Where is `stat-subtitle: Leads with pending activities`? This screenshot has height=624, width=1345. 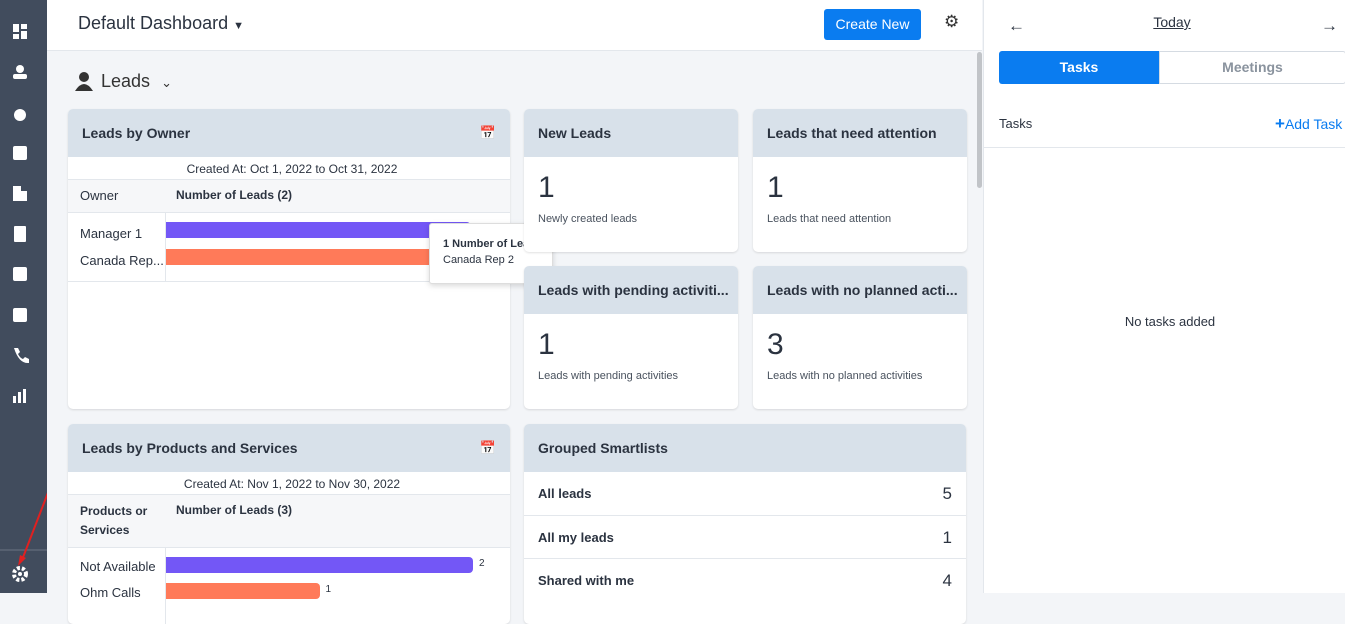 stat-subtitle: Leads with pending activities is located at coordinates (608, 376).